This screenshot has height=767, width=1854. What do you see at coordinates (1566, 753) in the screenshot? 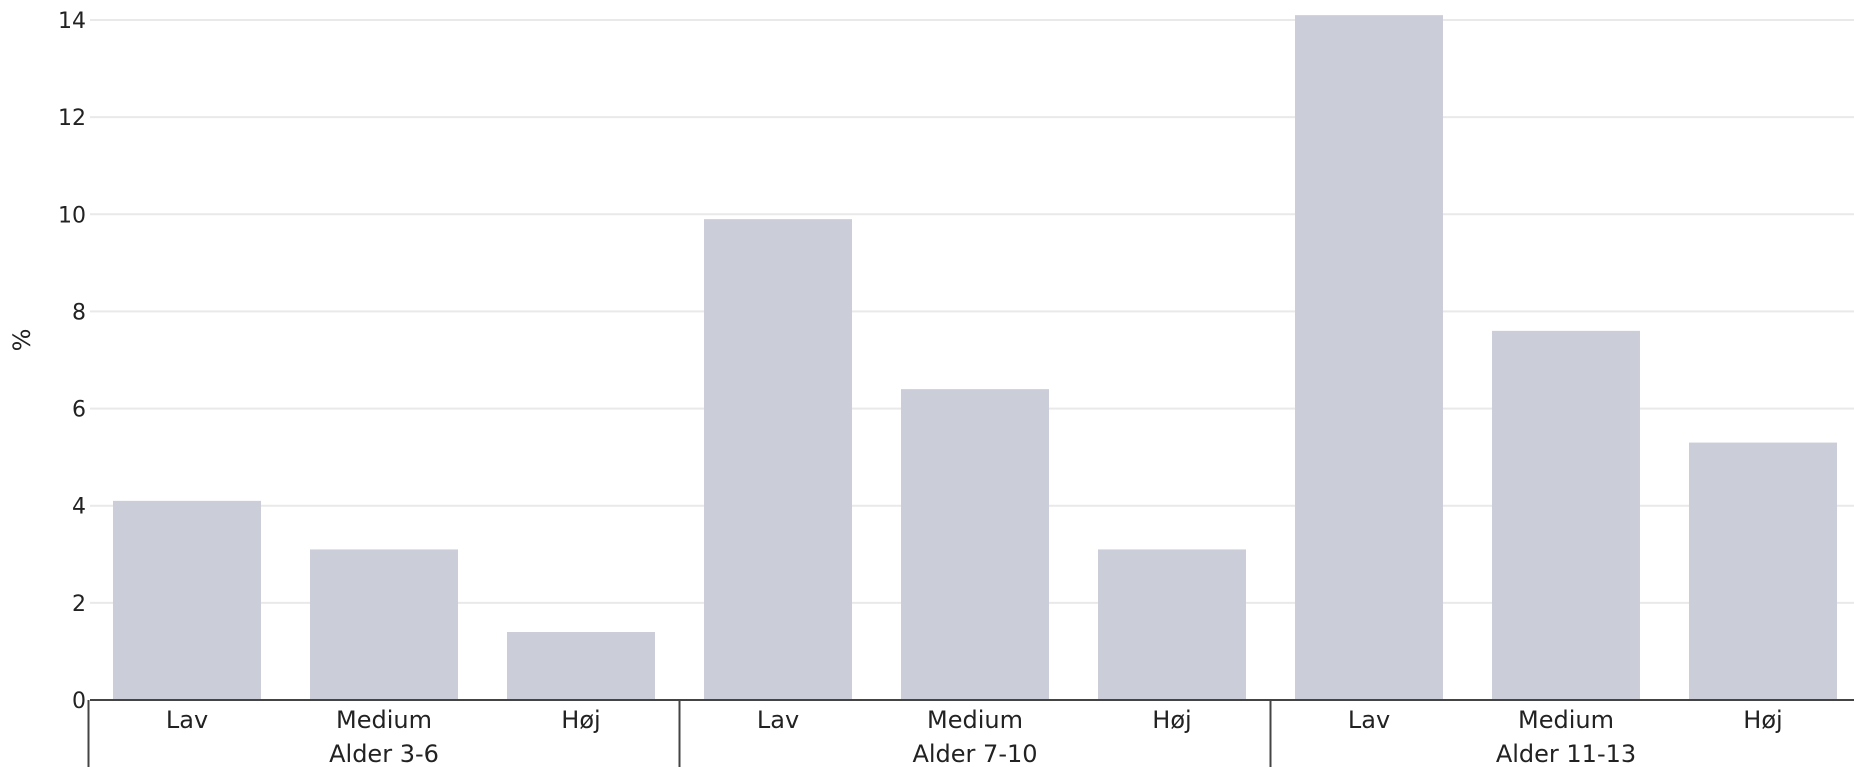
I see `x-group-label: Alder 11-13` at bounding box center [1566, 753].